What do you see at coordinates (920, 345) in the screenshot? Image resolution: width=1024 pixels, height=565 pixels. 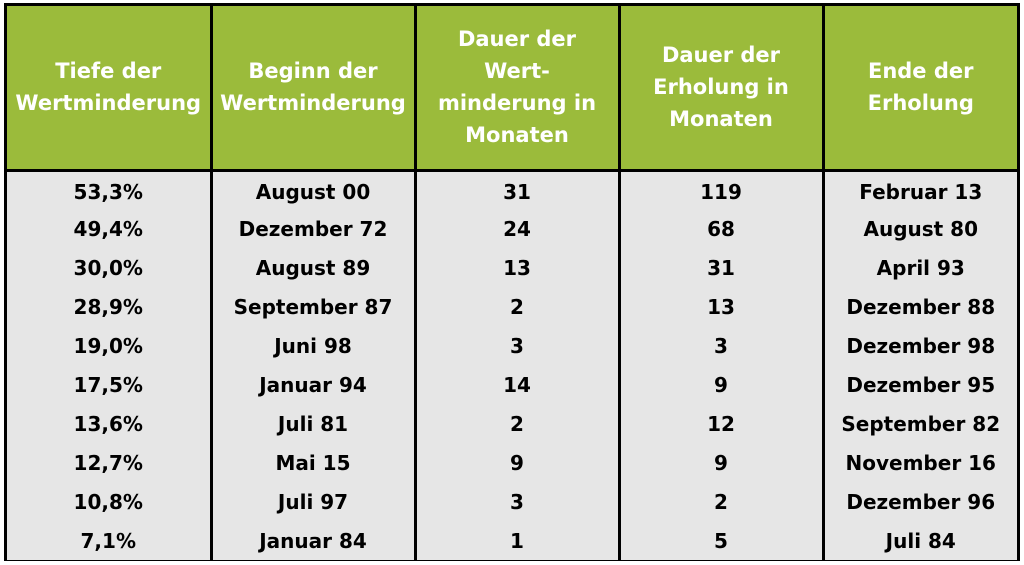 I see `cell-ende-erholung: Dezember 98` at bounding box center [920, 345].